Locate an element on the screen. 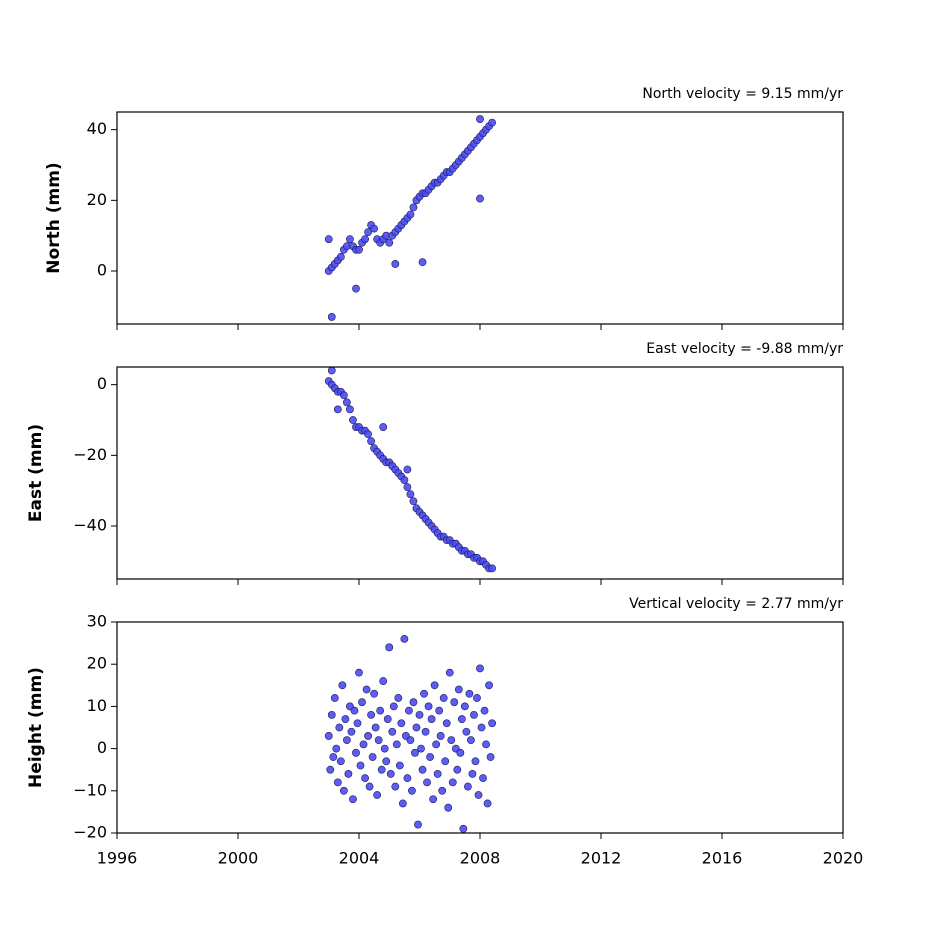  subplot-title: East velocity = -9.88 mm/yr is located at coordinates (744, 349).